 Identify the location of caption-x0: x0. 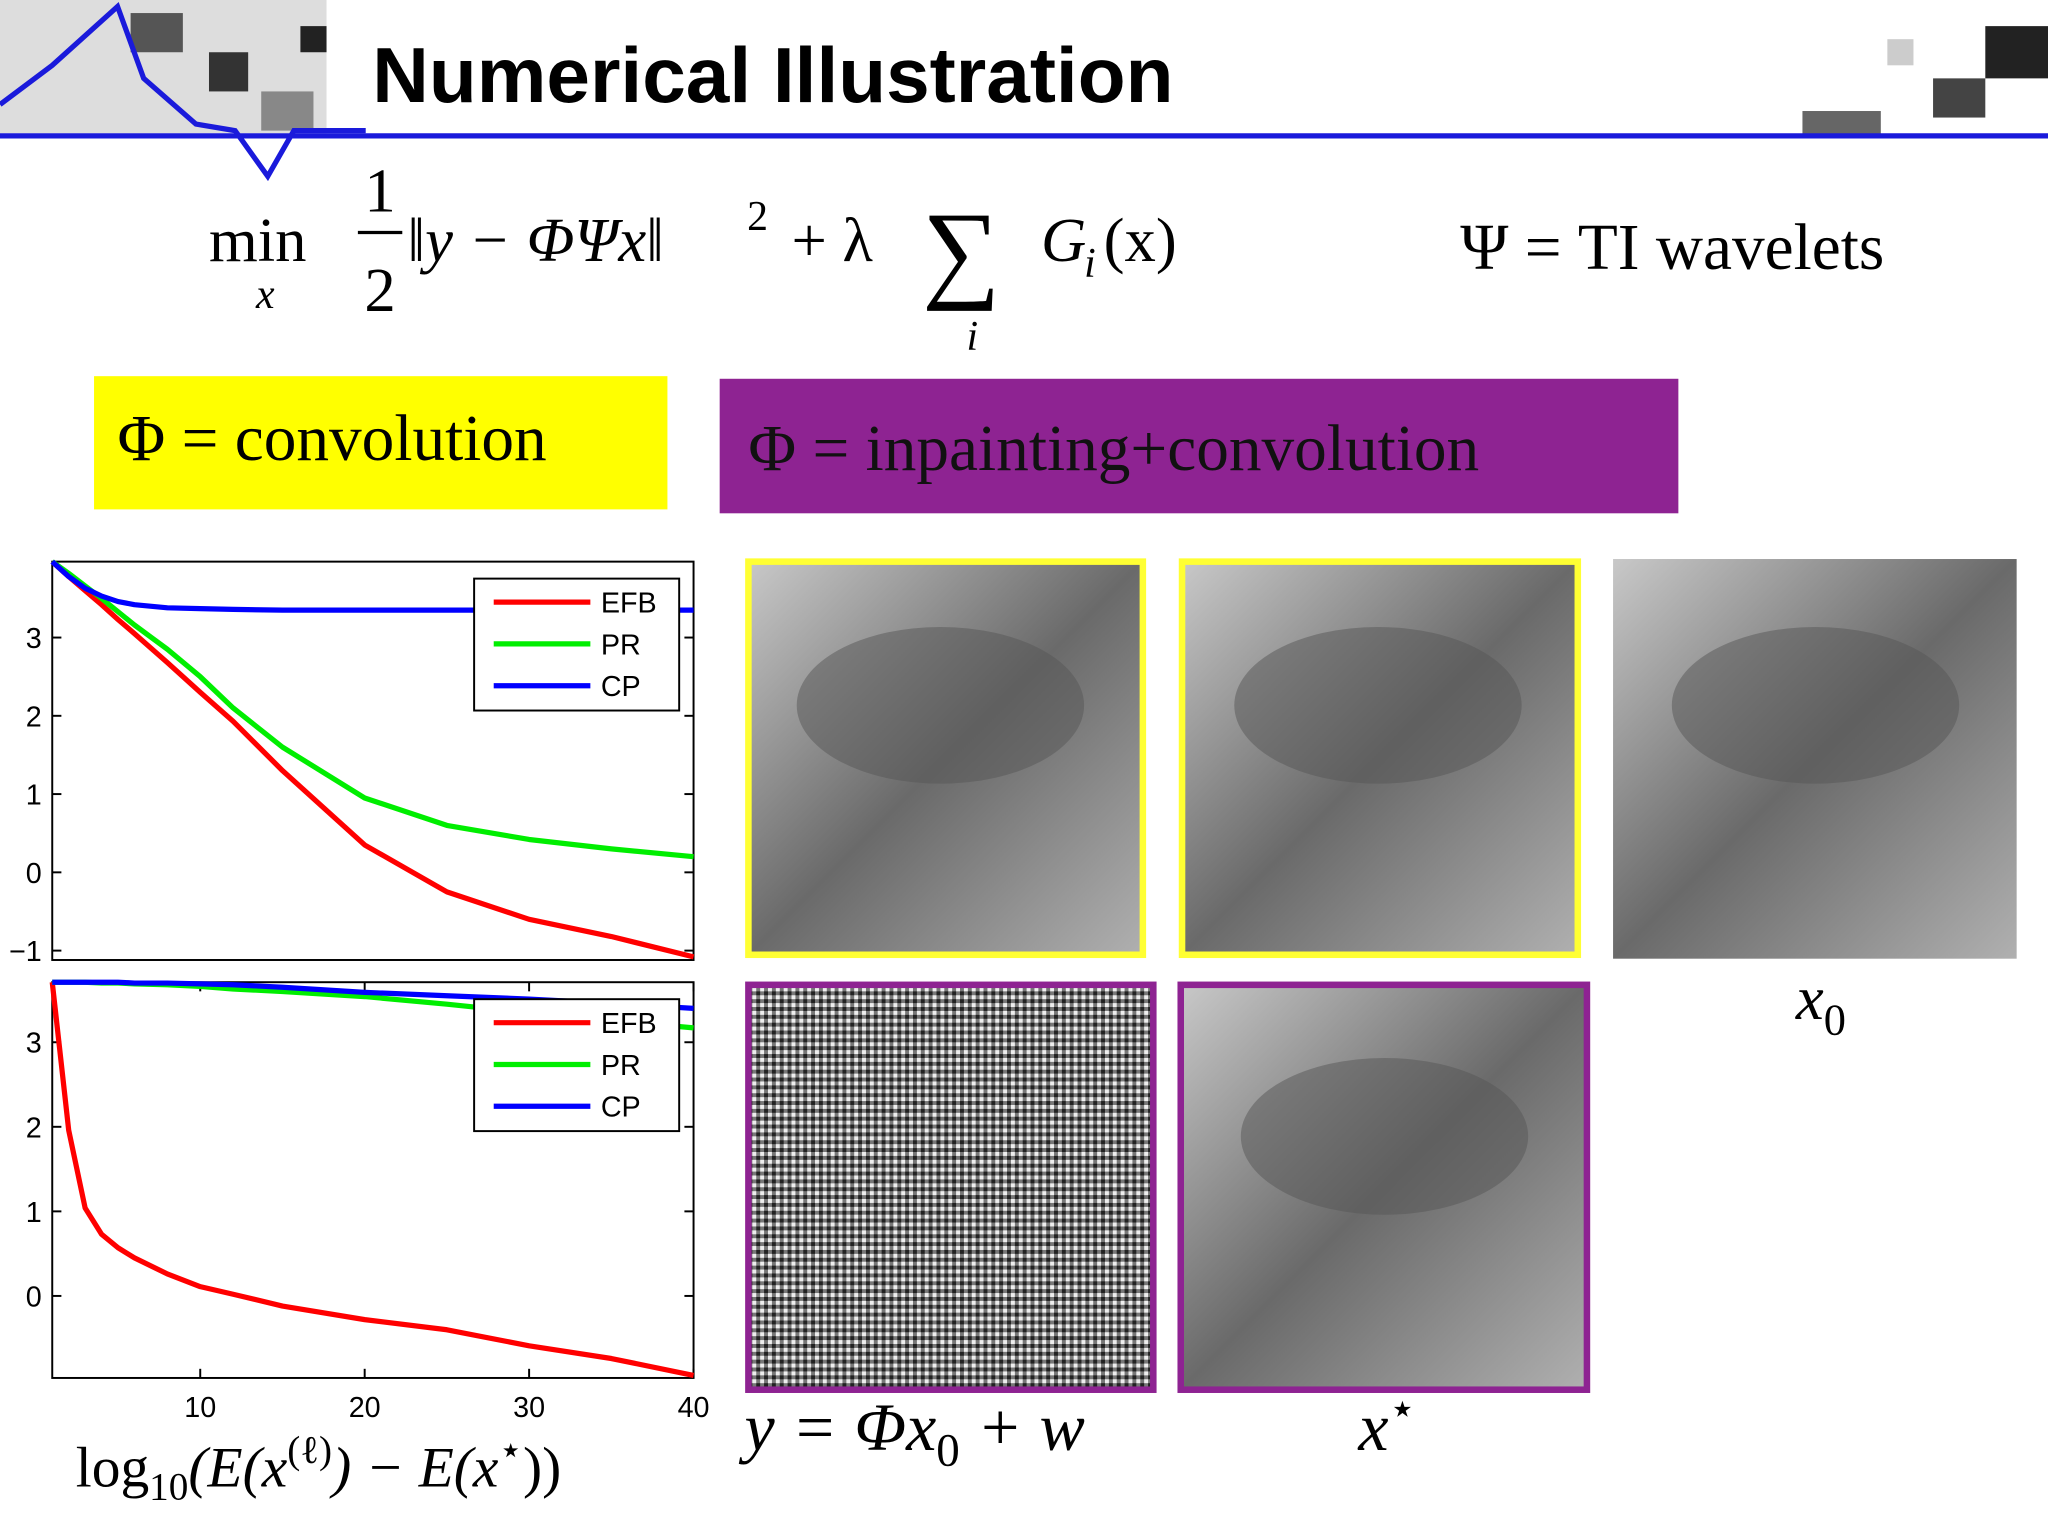
(1820, 1004).